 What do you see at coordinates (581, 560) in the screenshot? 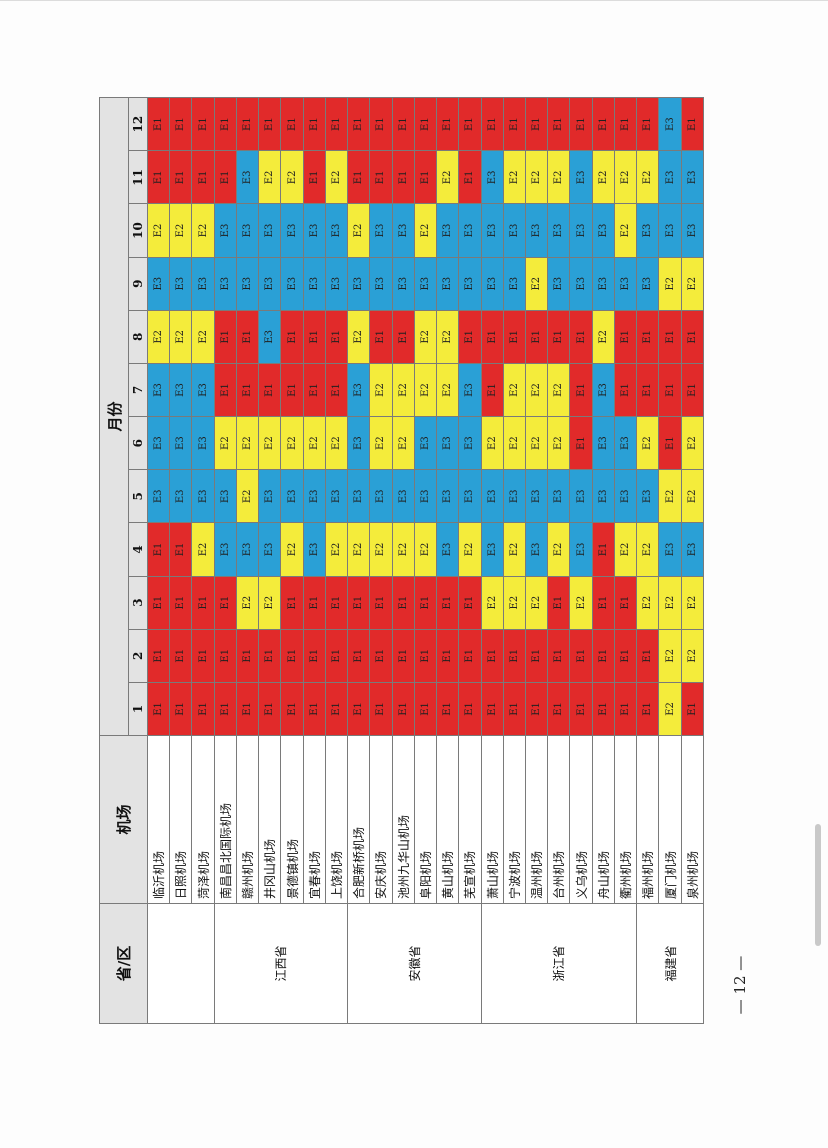
I see `table-row: 义乌机场 E1 E1 E2 E3 E3 E1 E1 E1 E3 E3 E3 E1` at bounding box center [581, 560].